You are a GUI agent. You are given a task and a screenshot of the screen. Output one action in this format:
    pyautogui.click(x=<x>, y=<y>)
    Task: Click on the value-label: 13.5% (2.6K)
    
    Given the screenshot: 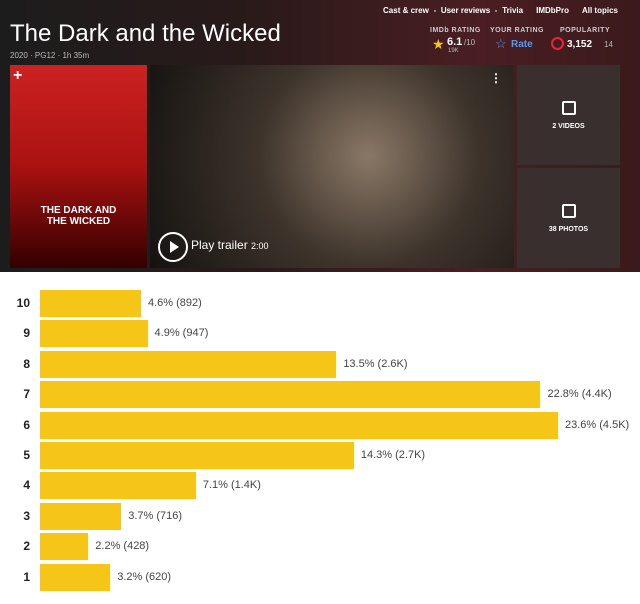 What is the action you would take?
    pyautogui.click(x=375, y=363)
    